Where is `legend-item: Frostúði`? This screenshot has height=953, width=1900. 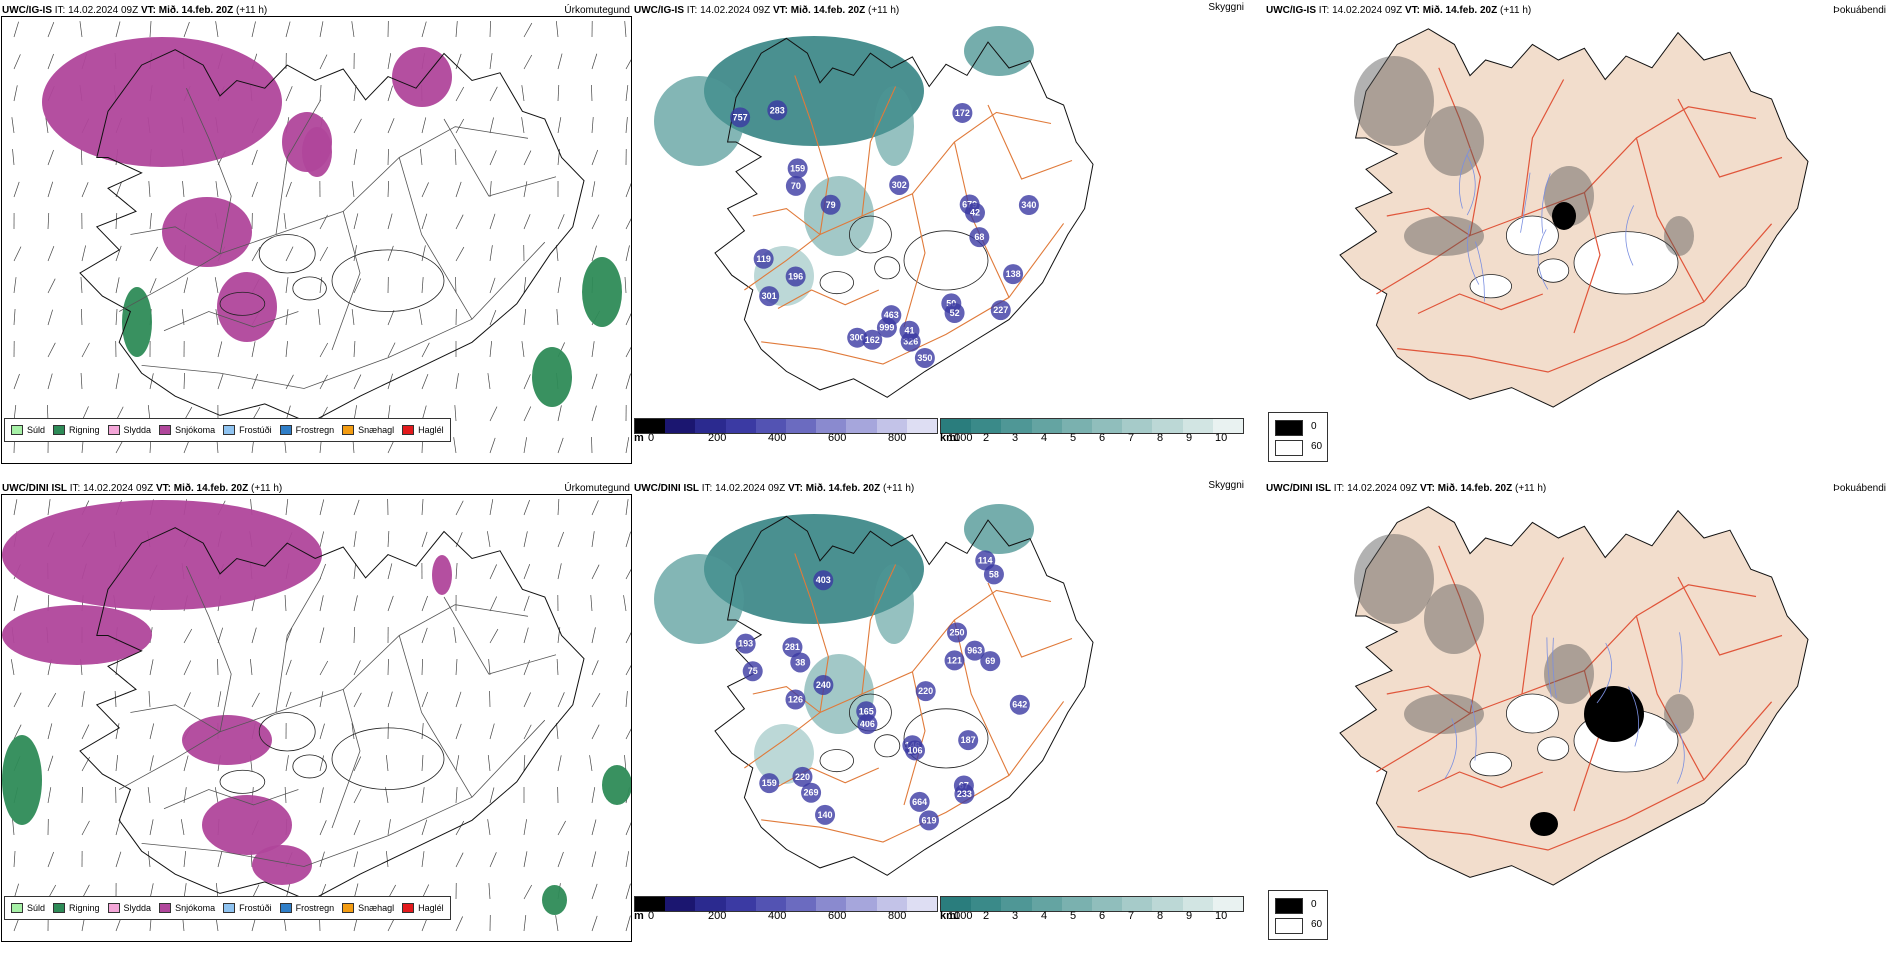
legend-item: Frostúði is located at coordinates (247, 908).